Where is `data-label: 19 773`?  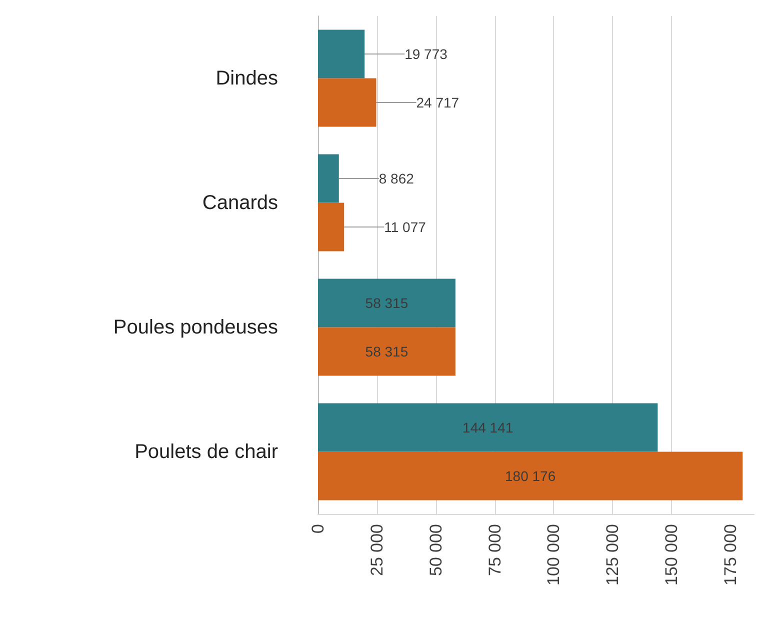
data-label: 19 773 is located at coordinates (426, 54).